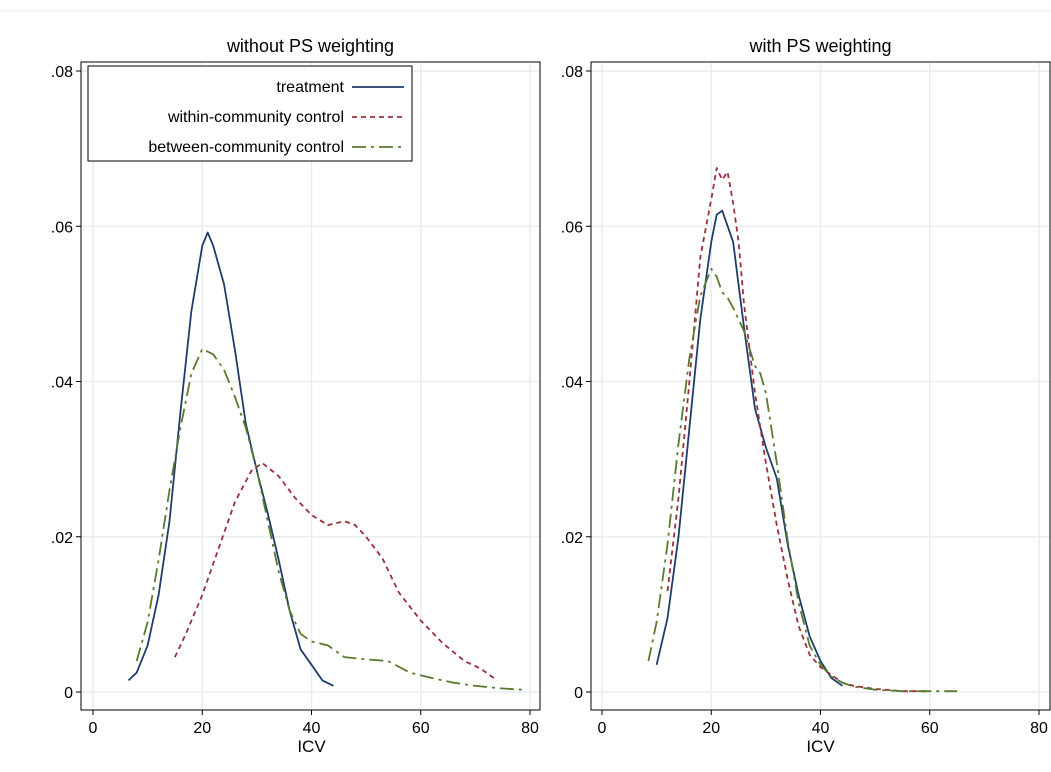 This screenshot has height=772, width=1051. What do you see at coordinates (310, 87) in the screenshot?
I see `legend-label: treatment` at bounding box center [310, 87].